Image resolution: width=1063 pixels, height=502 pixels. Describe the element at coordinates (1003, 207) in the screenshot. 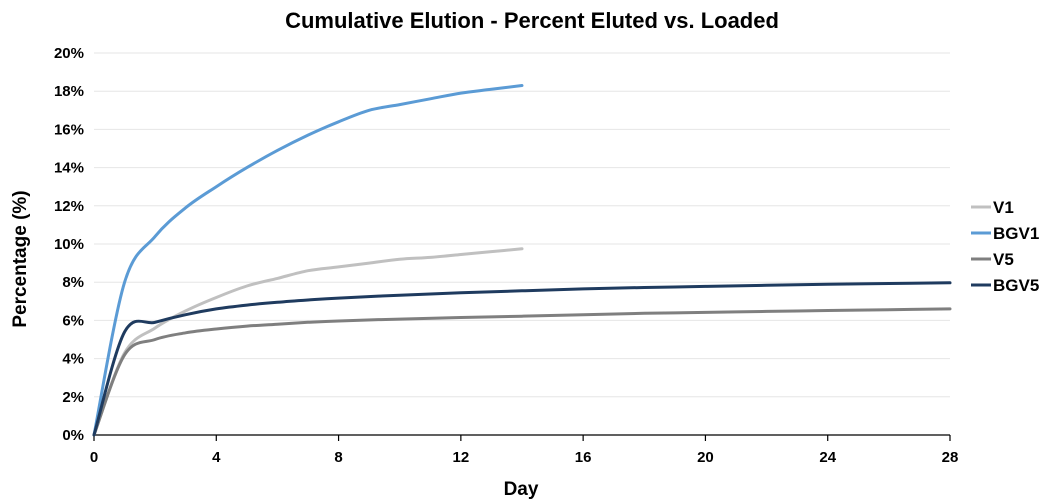

I see `legend-label-v1: V1` at that location.